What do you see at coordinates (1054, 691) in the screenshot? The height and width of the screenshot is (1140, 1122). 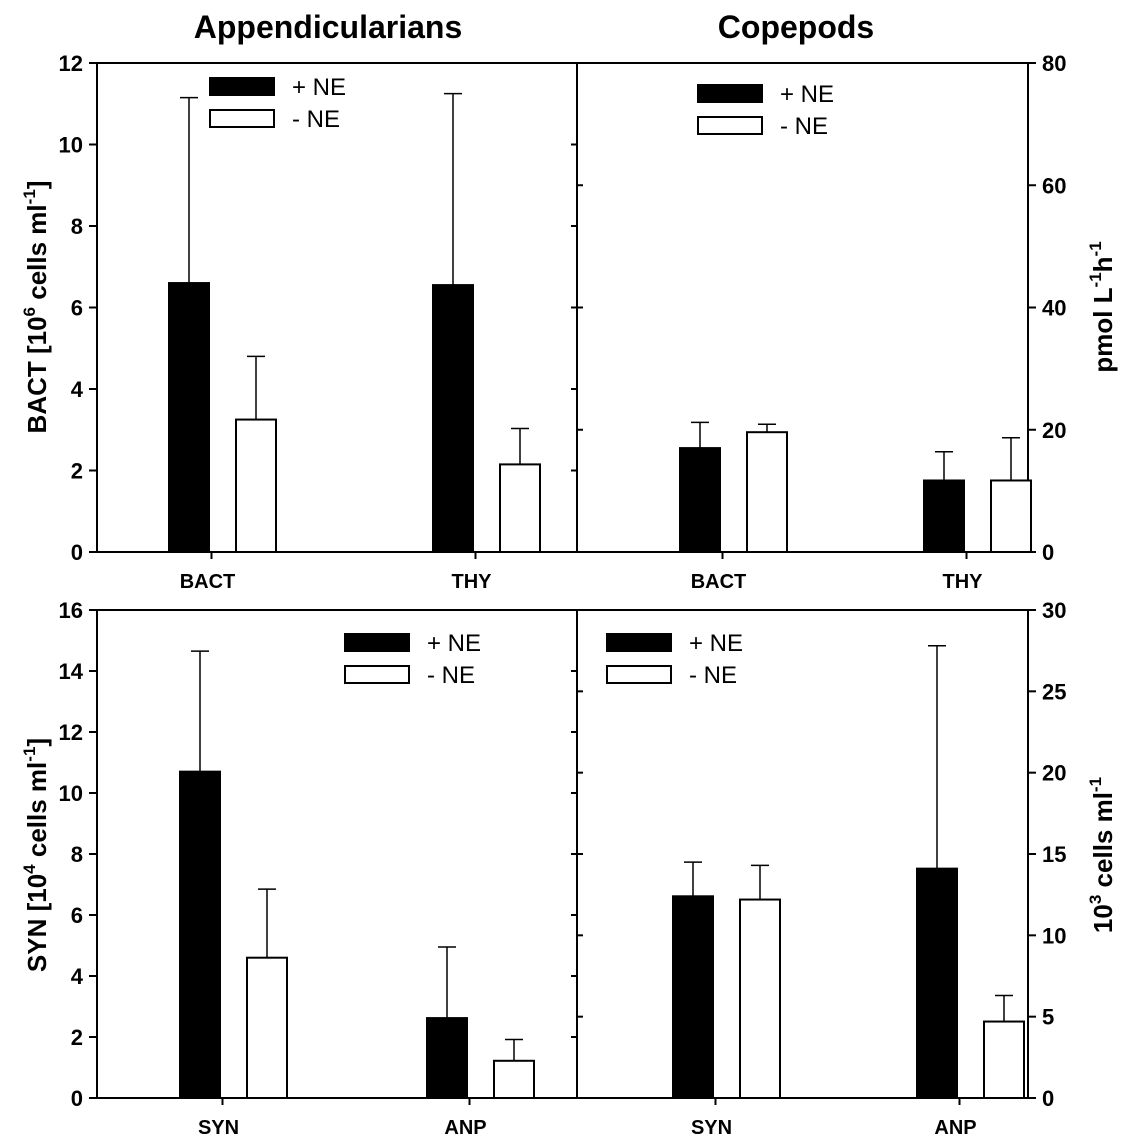 I see `y-tick-label: 25` at bounding box center [1054, 691].